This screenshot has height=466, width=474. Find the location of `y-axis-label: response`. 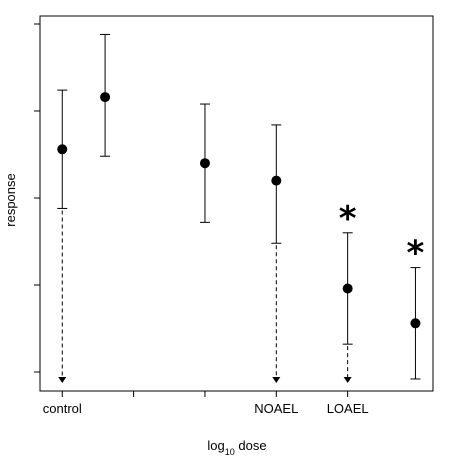

y-axis-label: response is located at coordinates (10, 199).